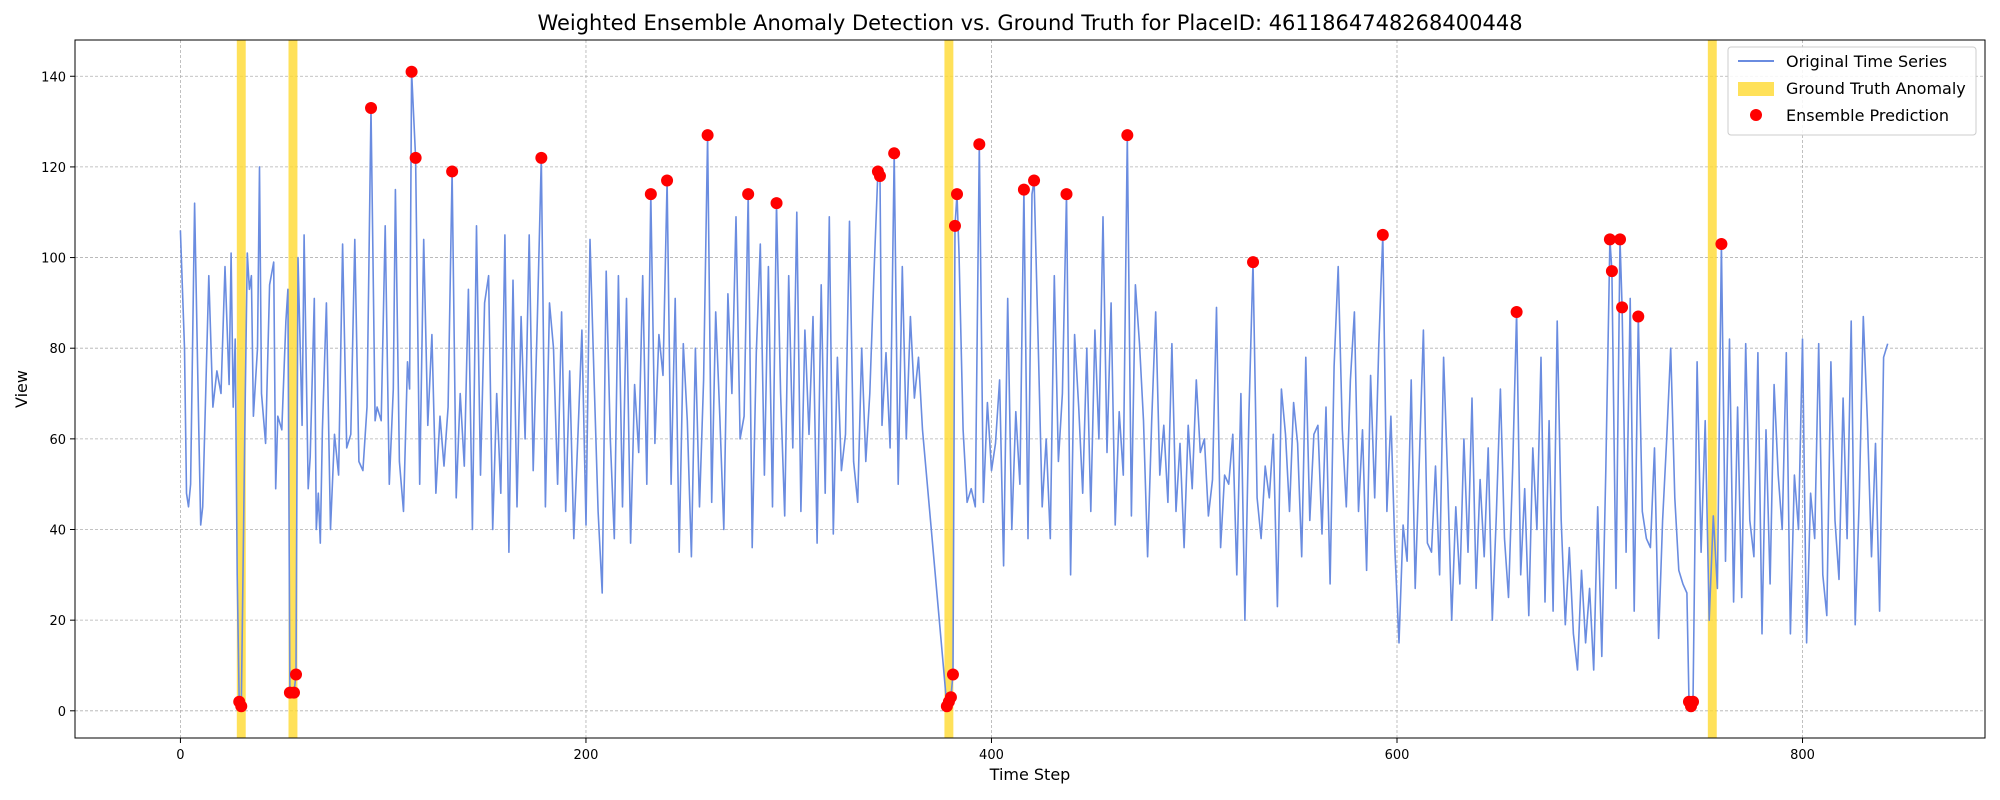  Describe the element at coordinates (1756, 89) in the screenshot. I see `legend-ground-truth-swatch` at that location.